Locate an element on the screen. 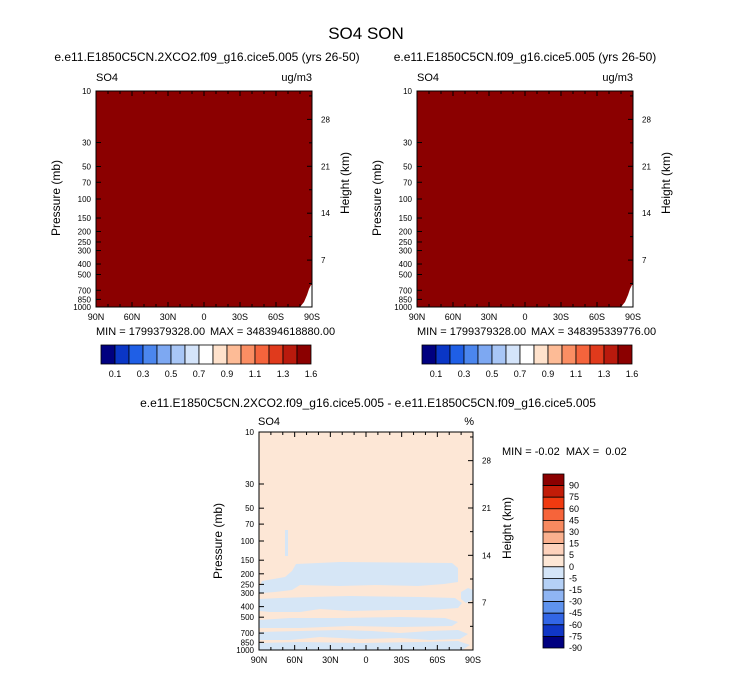 The image size is (733, 678). surface-mask is located at coordinates (306, 296).